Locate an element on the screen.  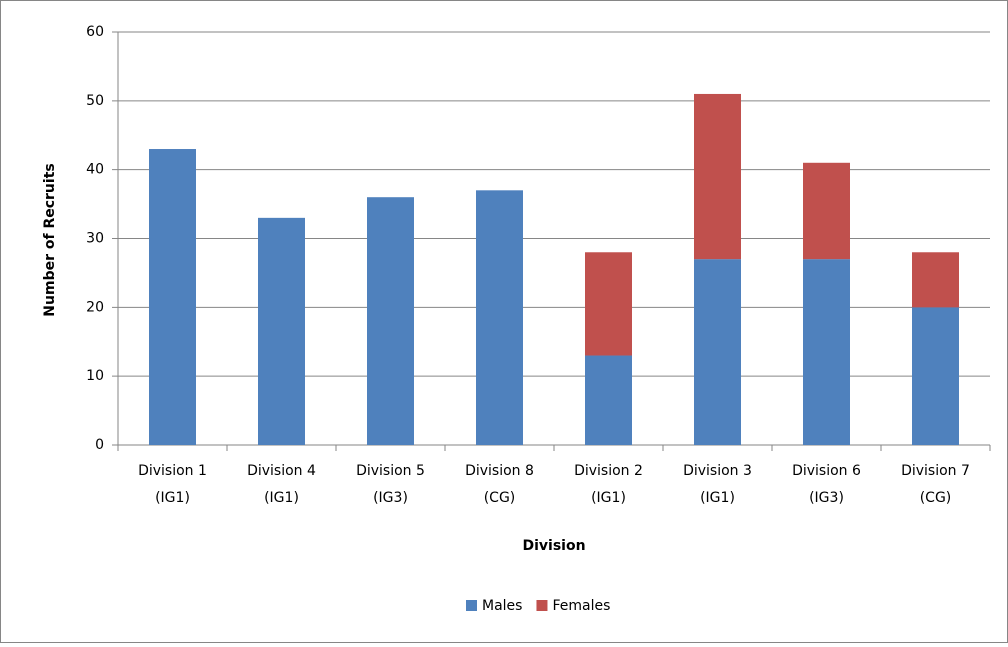
y-tick-label: 60 is located at coordinates (95, 32).